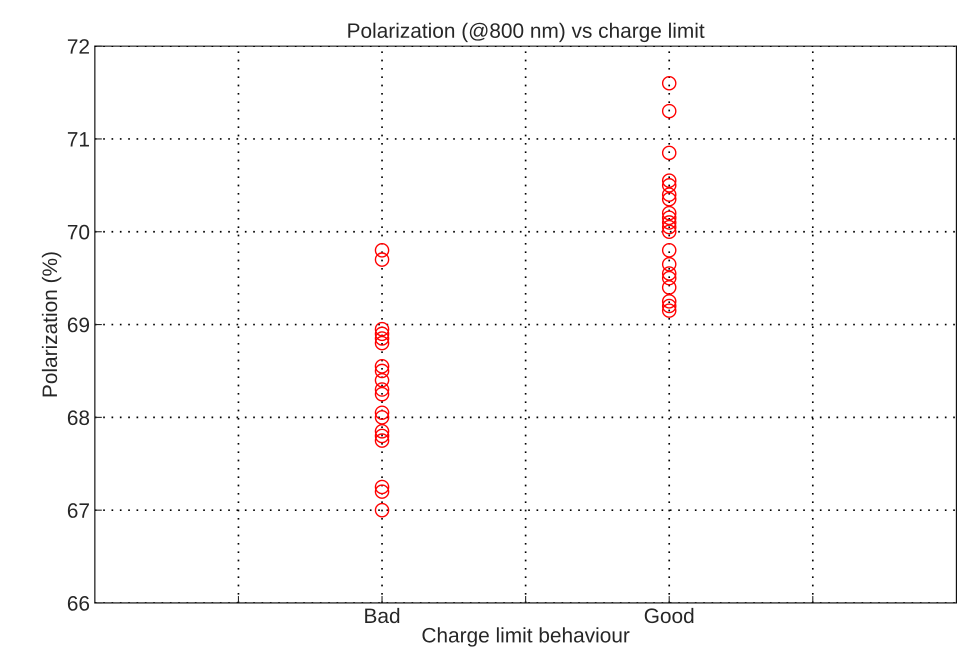 The width and height of the screenshot is (968, 659). I want to click on y-tick-label: 71, so click(78, 139).